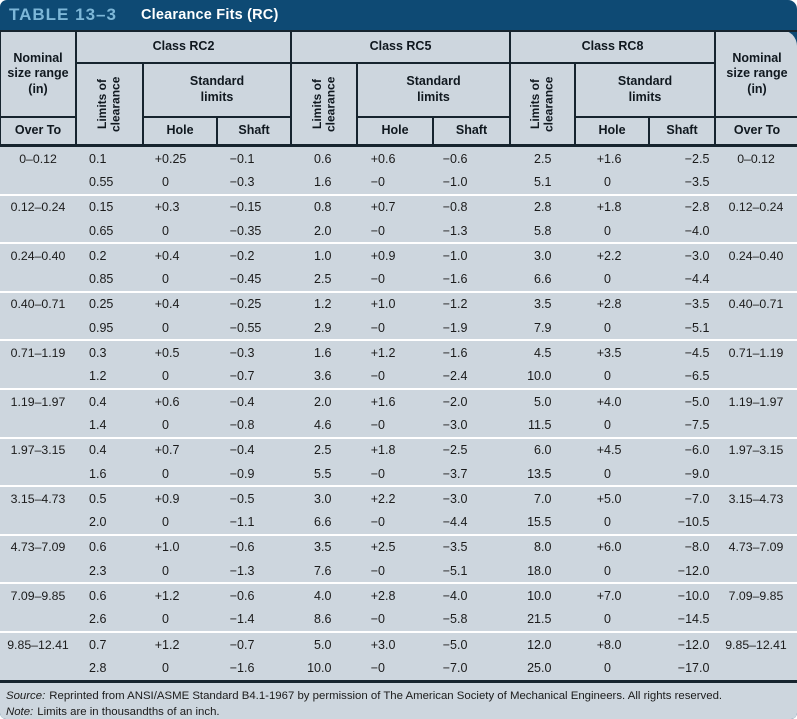 The width and height of the screenshot is (797, 719). I want to click on value-cell-rc5-hole: +2.8, so click(395, 595).